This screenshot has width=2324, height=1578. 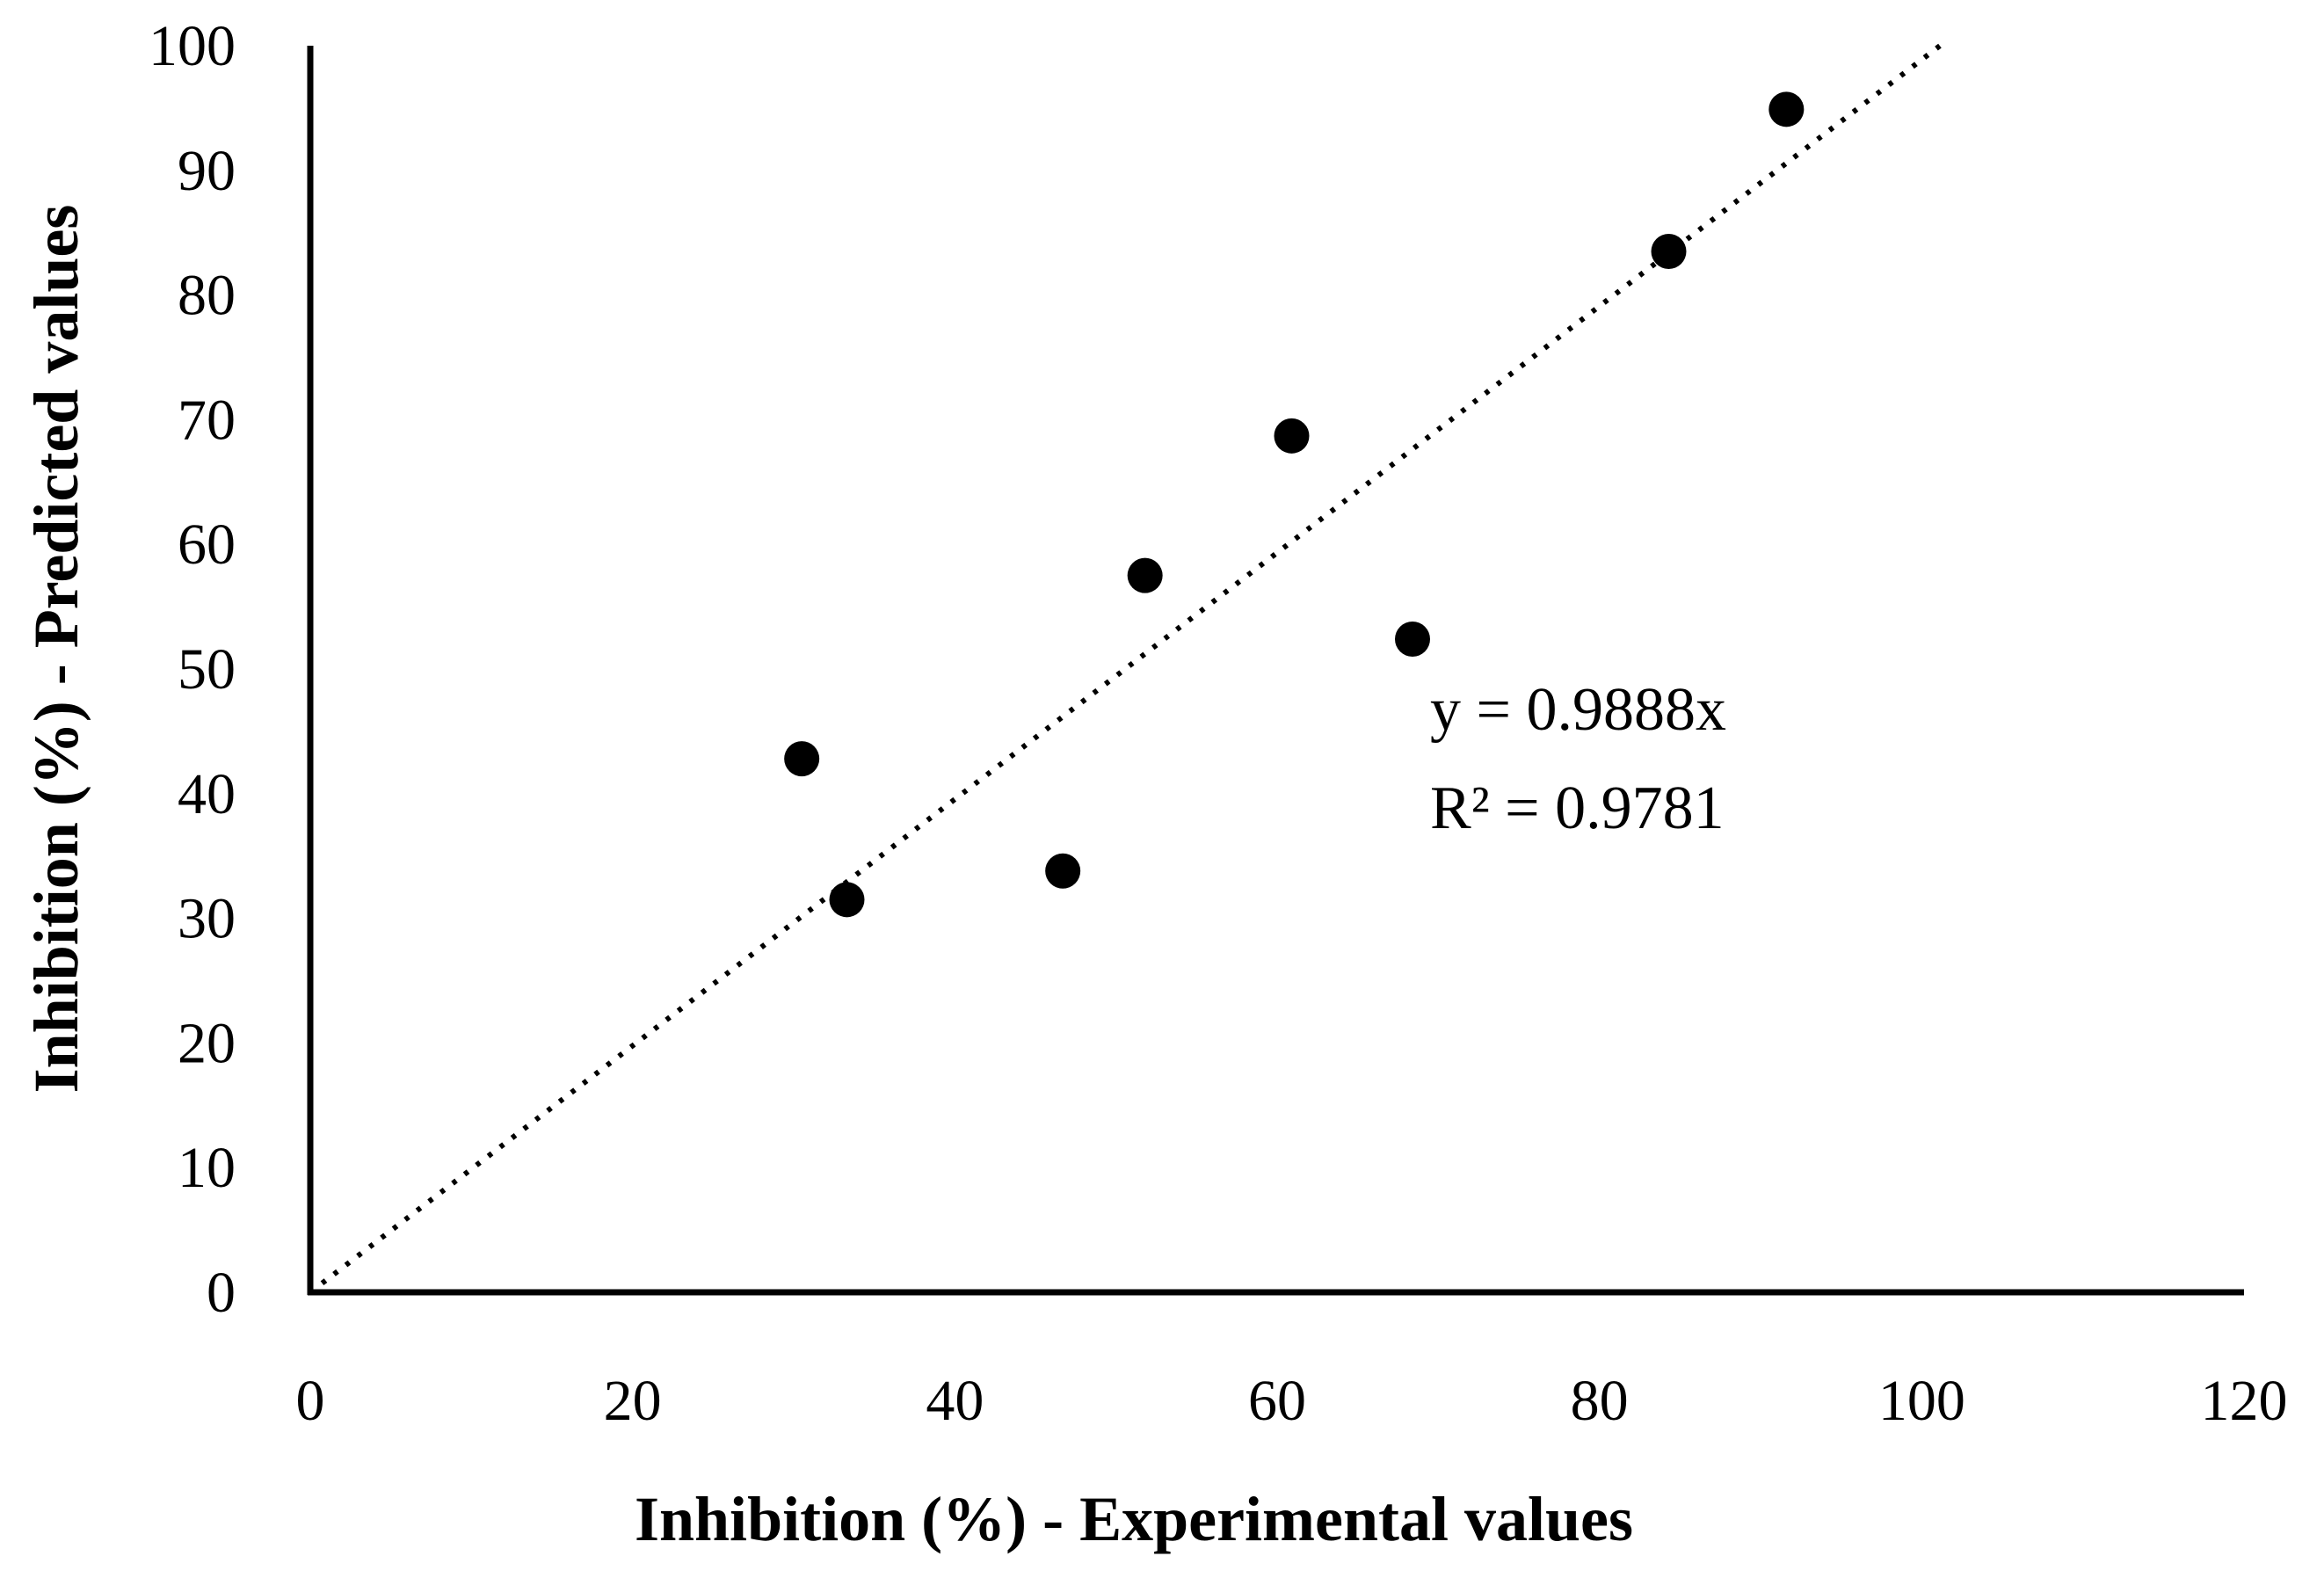 I want to click on x-tick-labels: 0 20 40 60 80 100 120, so click(x=1292, y=1401).